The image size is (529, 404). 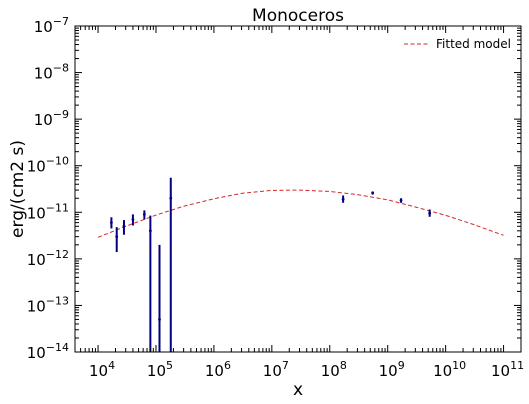 What do you see at coordinates (300, 213) in the screenshot?
I see `fitted-model-line` at bounding box center [300, 213].